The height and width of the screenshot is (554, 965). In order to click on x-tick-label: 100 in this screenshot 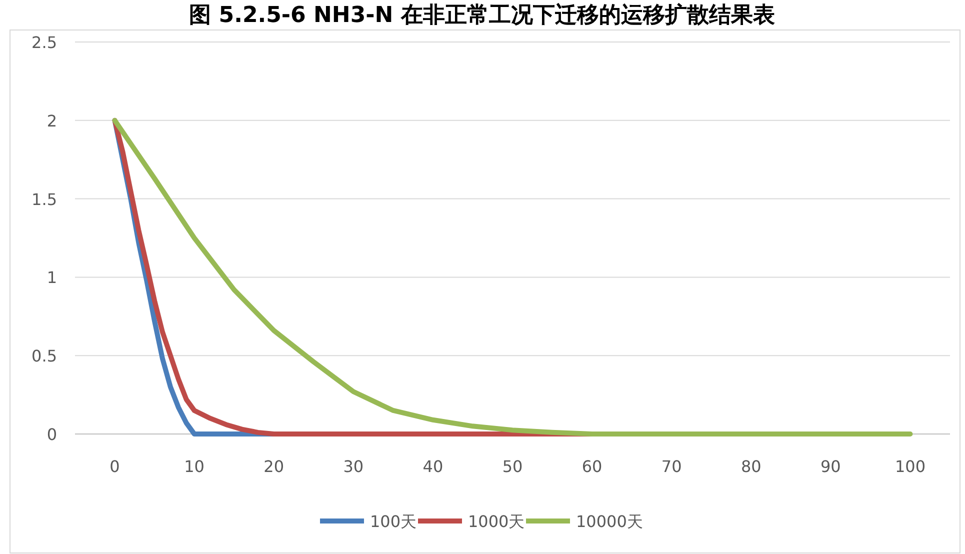, I will do `click(910, 466)`.